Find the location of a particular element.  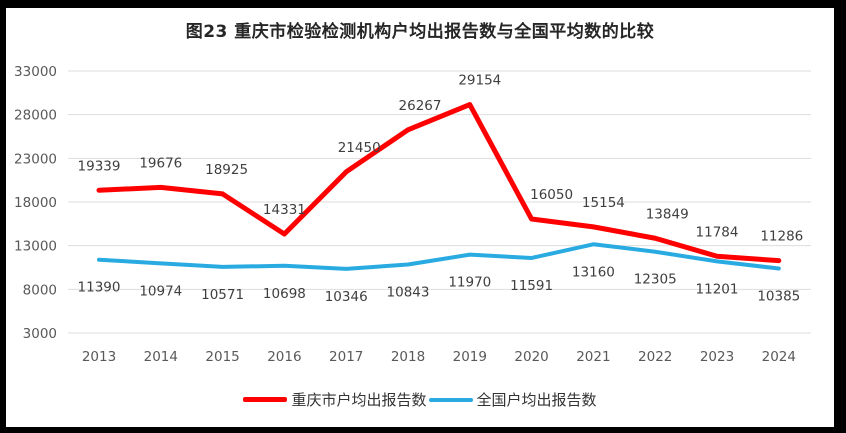

data-label: 15154 is located at coordinates (603, 203).